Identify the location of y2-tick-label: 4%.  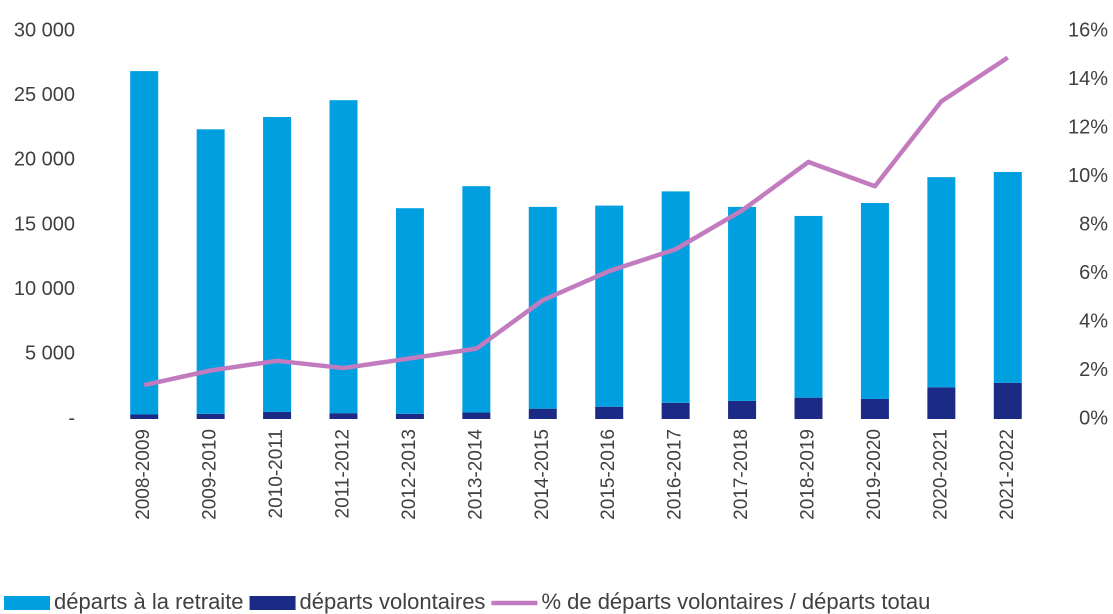
(1093, 321).